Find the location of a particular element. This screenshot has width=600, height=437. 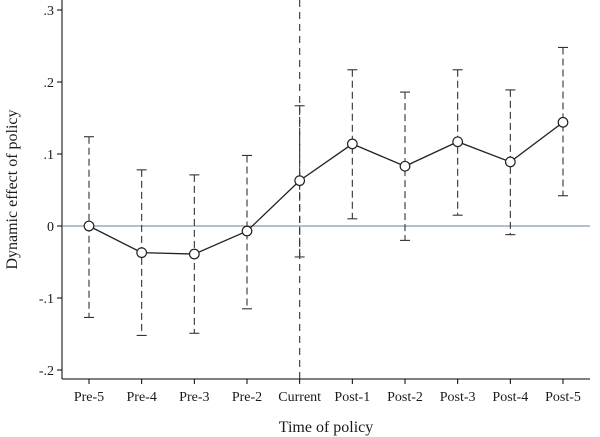

y-axis-title: Dynamic effect of policy is located at coordinates (12, 189).